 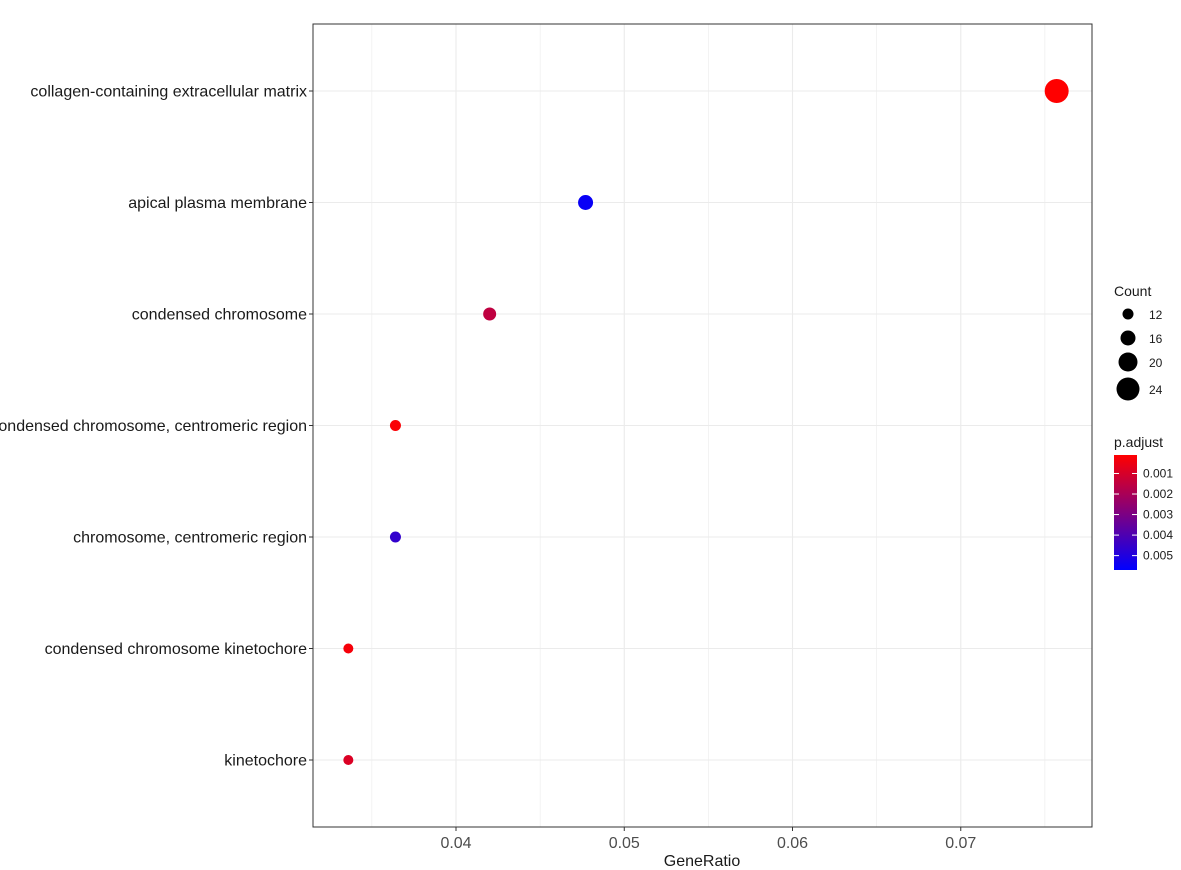 I want to click on color-legend-label: 0.001, so click(x=1158, y=473).